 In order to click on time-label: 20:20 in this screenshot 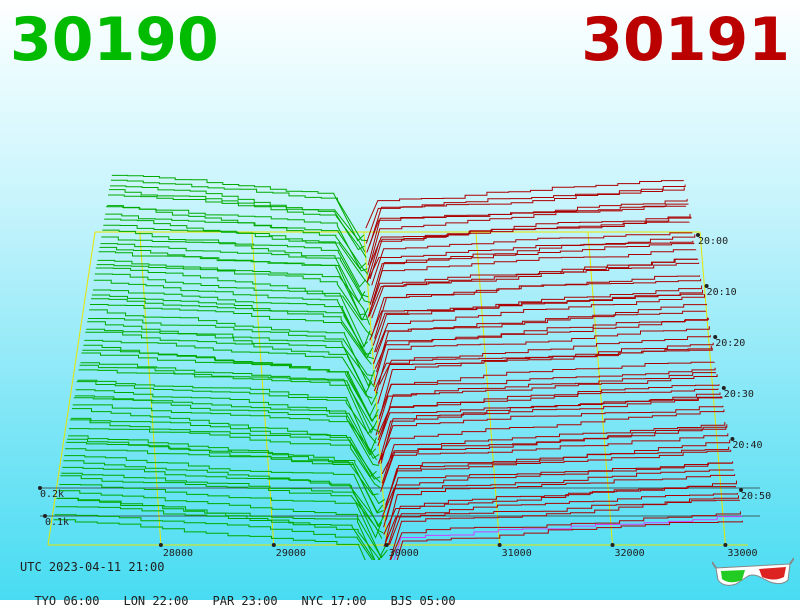, I will do `click(730, 343)`.